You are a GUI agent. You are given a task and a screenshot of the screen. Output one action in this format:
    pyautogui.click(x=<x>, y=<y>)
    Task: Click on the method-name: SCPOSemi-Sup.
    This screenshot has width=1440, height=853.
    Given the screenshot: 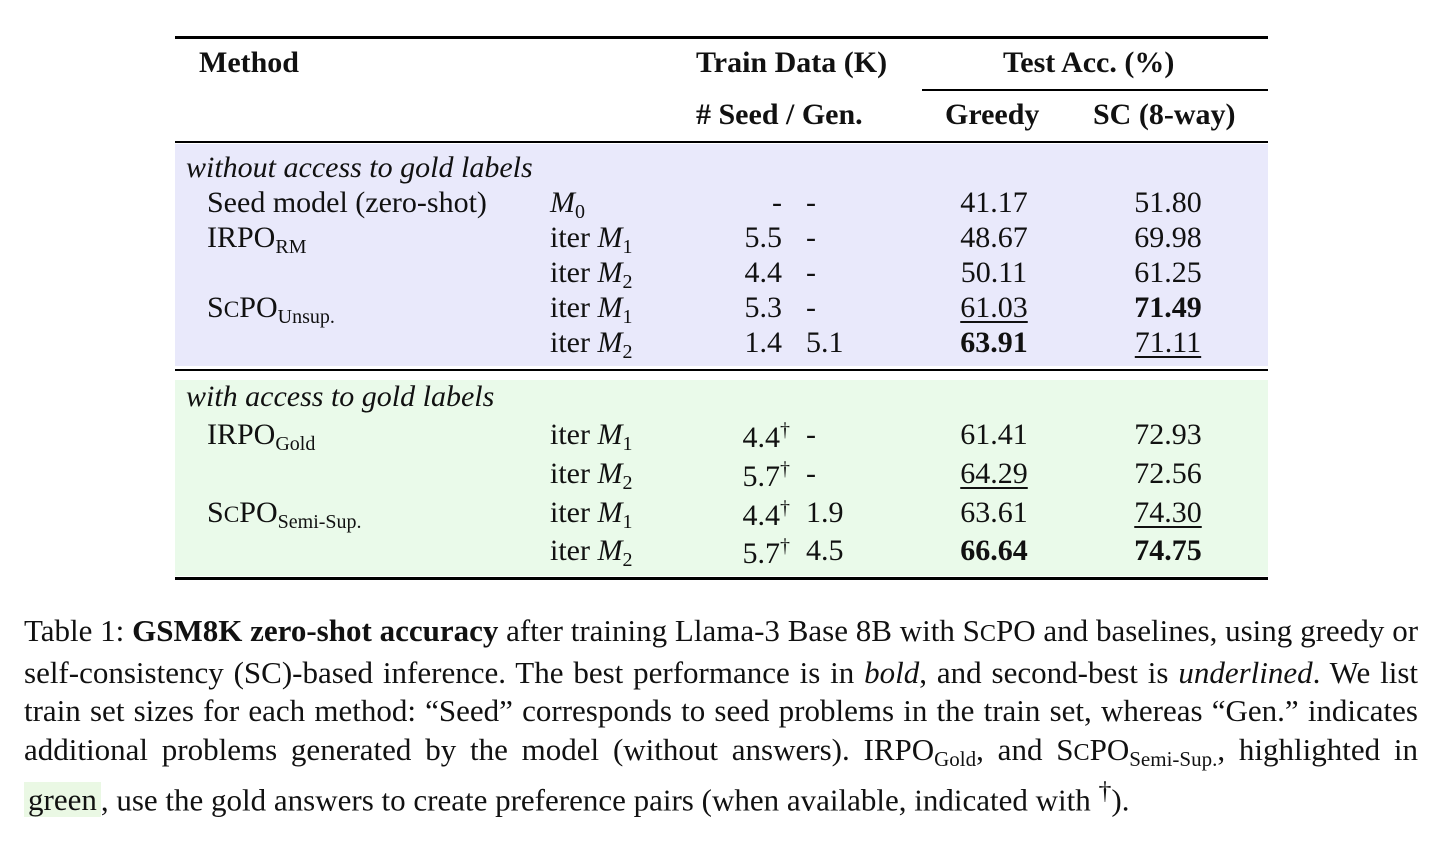 What is the action you would take?
    pyautogui.click(x=284, y=514)
    